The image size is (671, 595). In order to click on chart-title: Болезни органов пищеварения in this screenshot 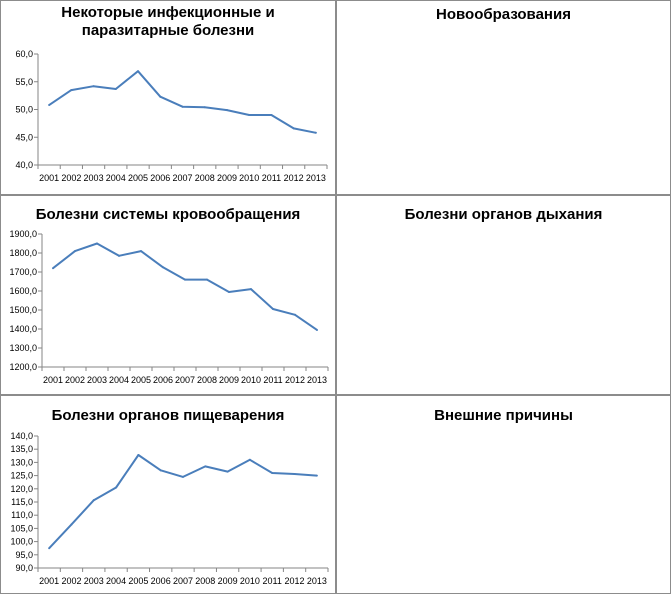, I will do `click(168, 416)`.